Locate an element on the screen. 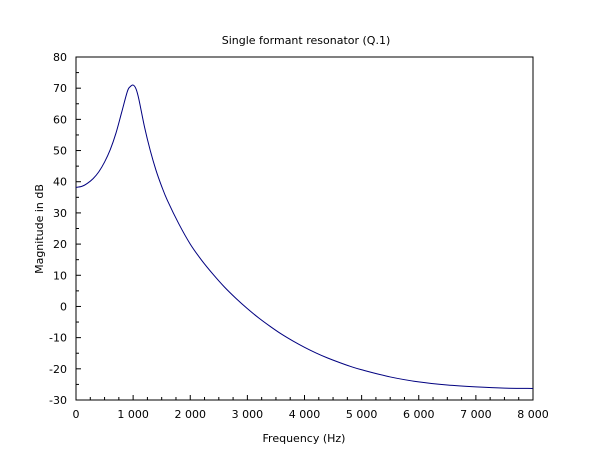 This screenshot has width=610, height=464. x-tick-label: 3 000 is located at coordinates (248, 414).